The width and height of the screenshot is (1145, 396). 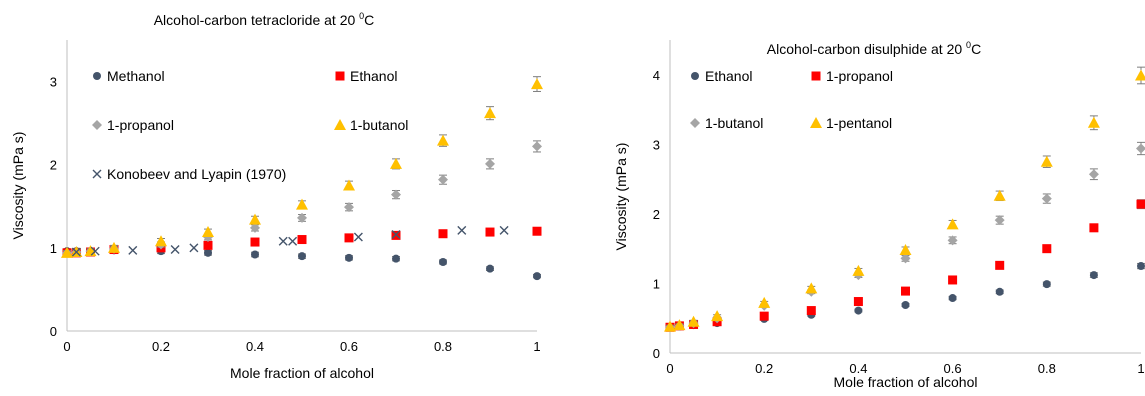 What do you see at coordinates (136, 76) in the screenshot?
I see `legend-label: Methanol` at bounding box center [136, 76].